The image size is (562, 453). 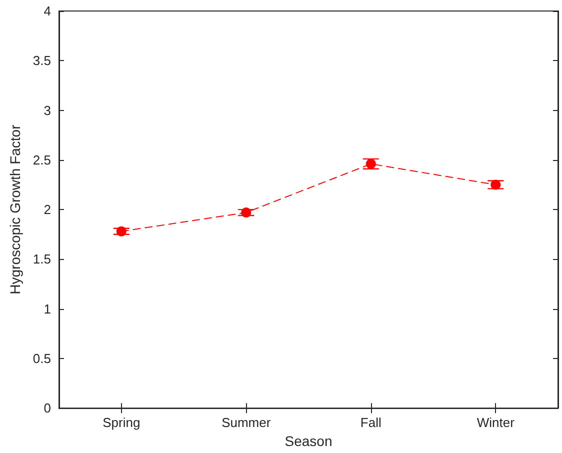 I want to click on x-tick-label: Fall, so click(x=371, y=422).